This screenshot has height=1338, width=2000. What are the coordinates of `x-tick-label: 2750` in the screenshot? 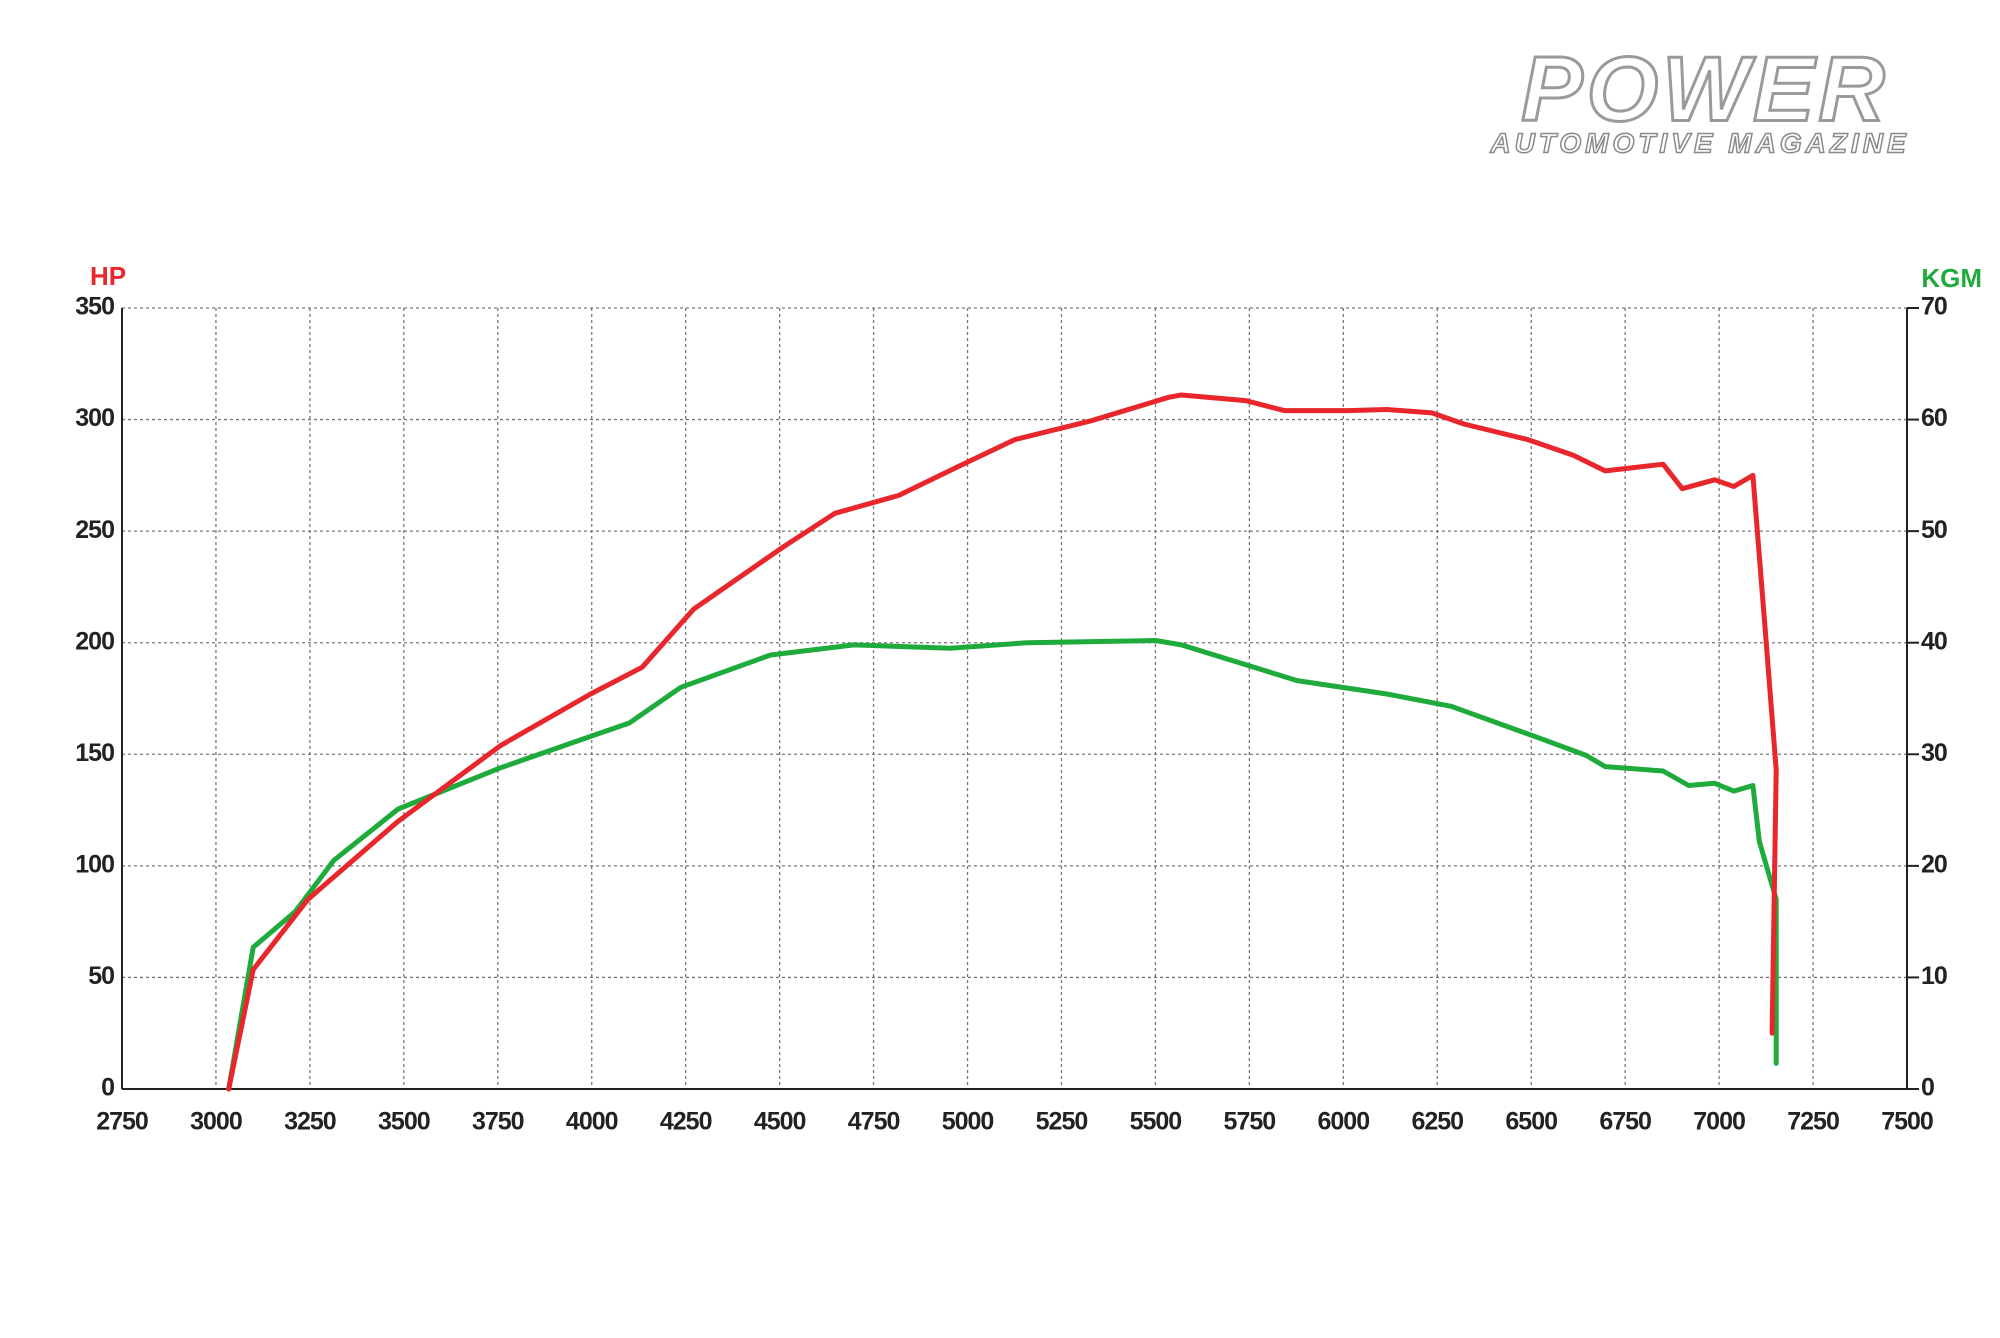 It's located at (122, 1122).